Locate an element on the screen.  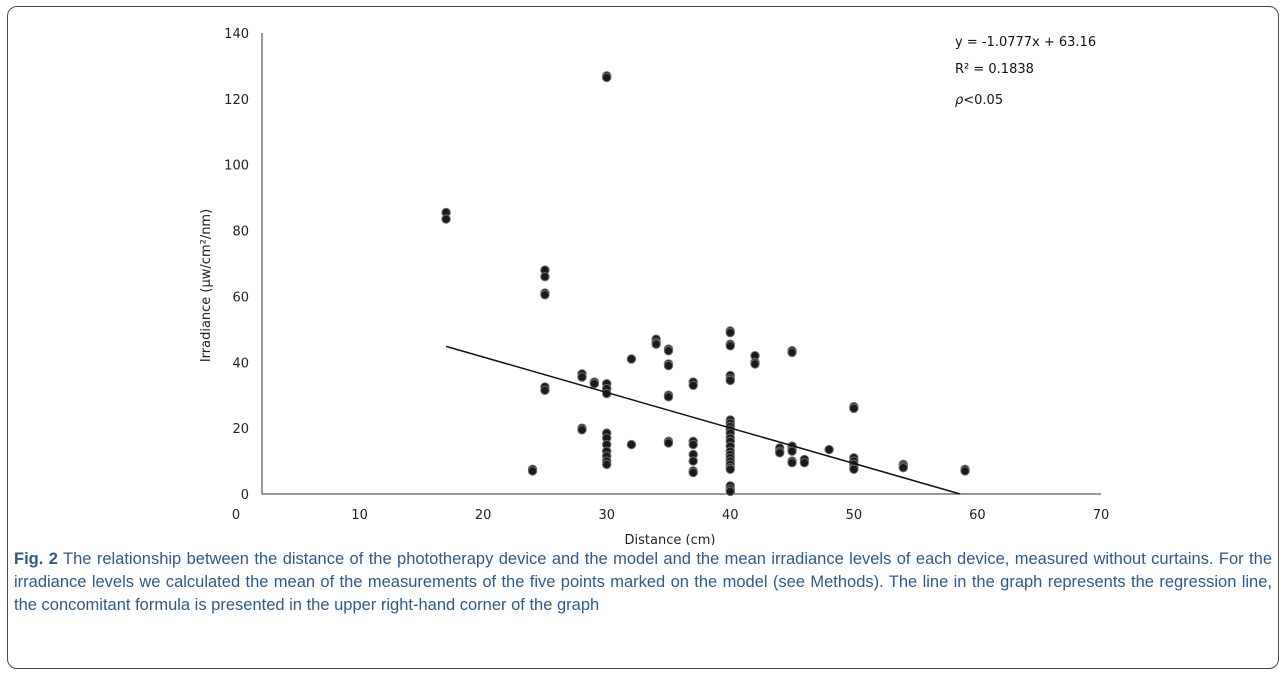
y-tick-labels: 0 20 40 60 80 100 120 140 is located at coordinates (236, 265).